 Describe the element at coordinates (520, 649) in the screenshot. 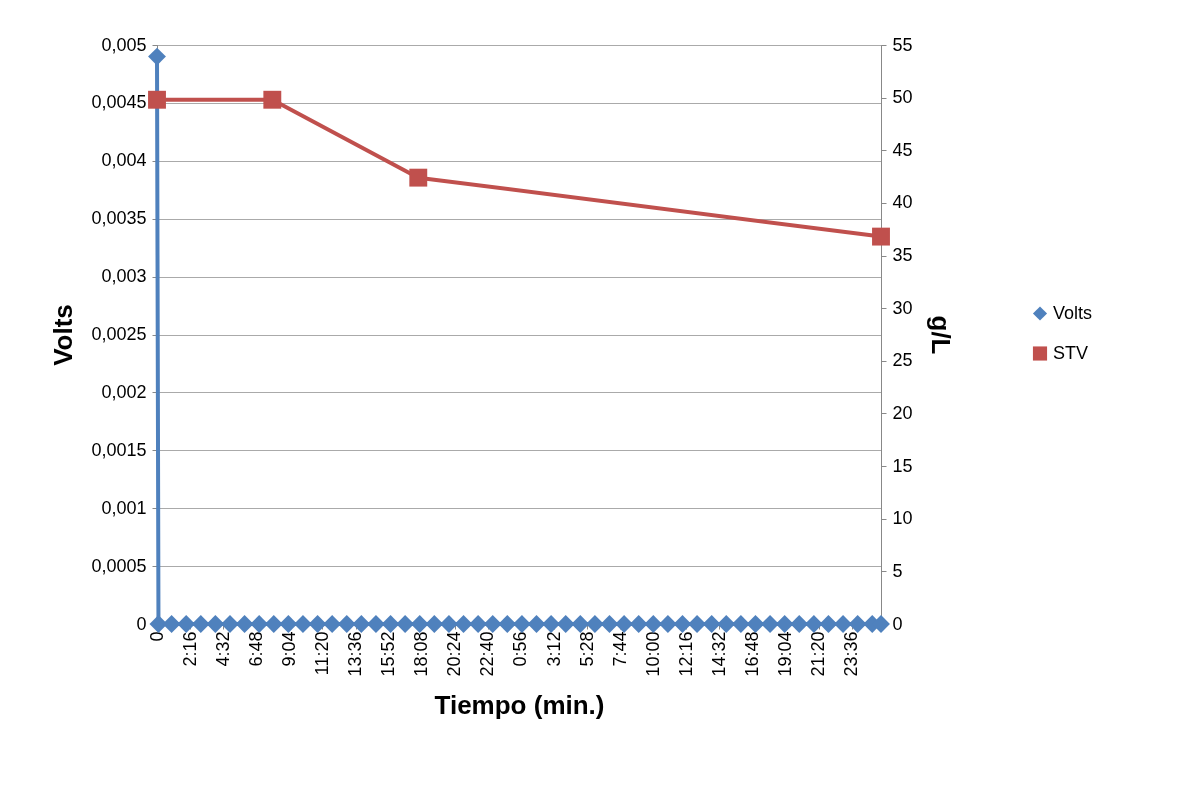

I see `x-tick-label: 0:56` at that location.